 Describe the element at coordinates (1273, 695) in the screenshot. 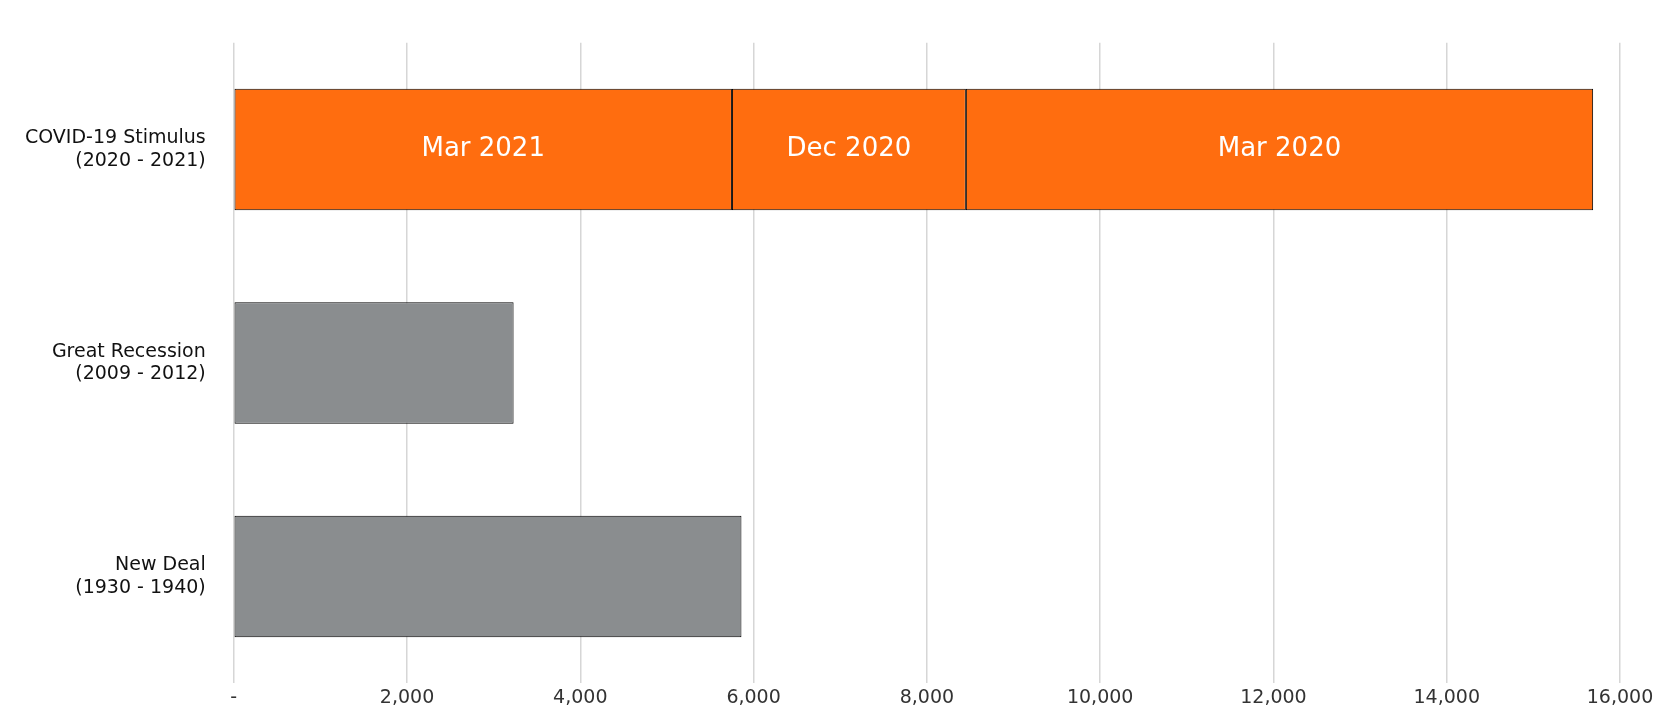

I see `x-tick-label: 12,000` at that location.